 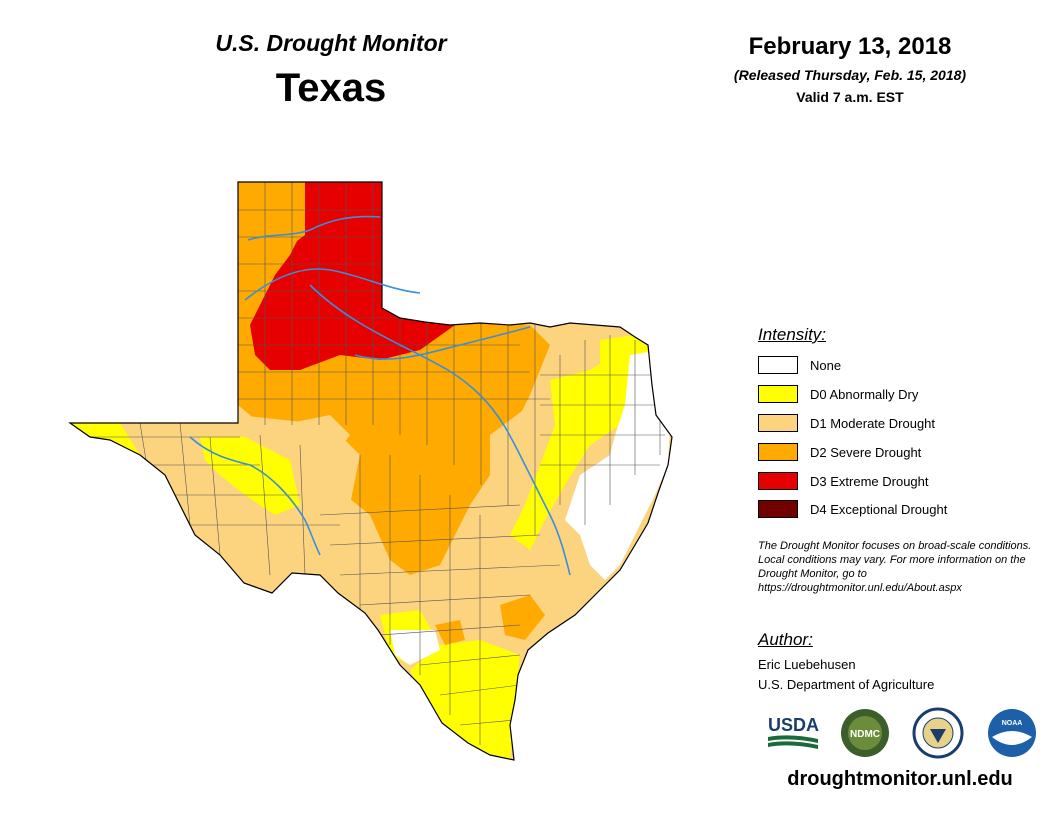 What do you see at coordinates (869, 481) in the screenshot?
I see `legend-label: D3 Extreme Drought` at bounding box center [869, 481].